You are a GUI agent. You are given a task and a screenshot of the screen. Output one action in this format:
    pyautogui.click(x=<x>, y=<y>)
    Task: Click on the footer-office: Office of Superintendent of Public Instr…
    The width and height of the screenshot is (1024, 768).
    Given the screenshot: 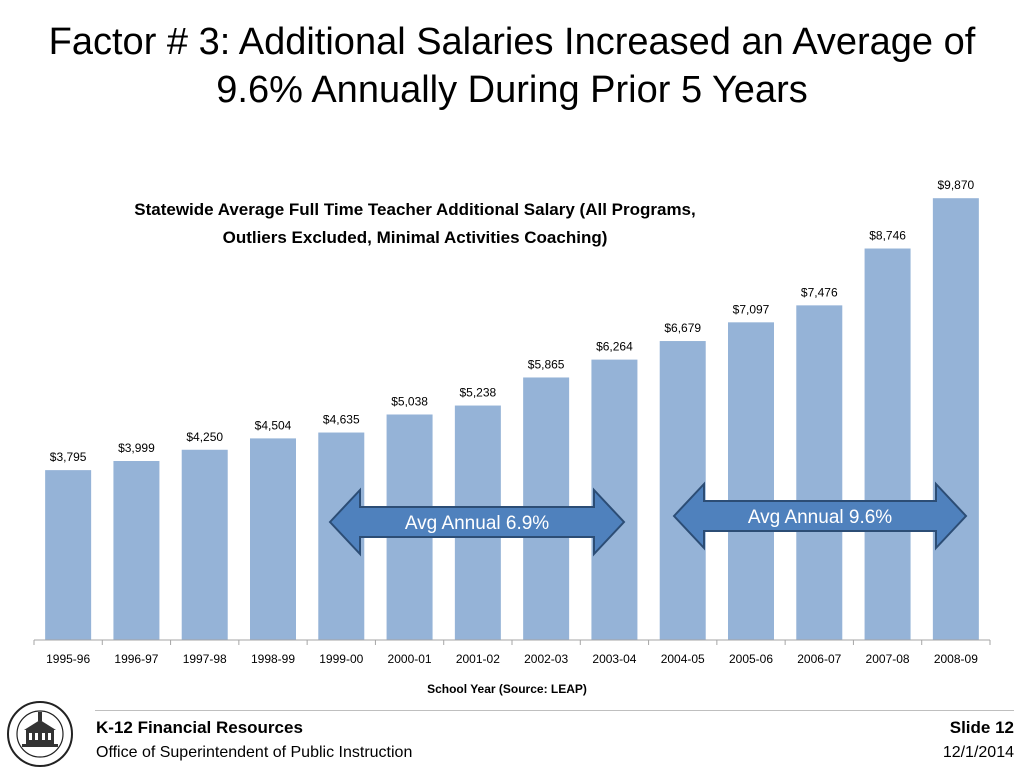 What is the action you would take?
    pyautogui.click(x=254, y=752)
    